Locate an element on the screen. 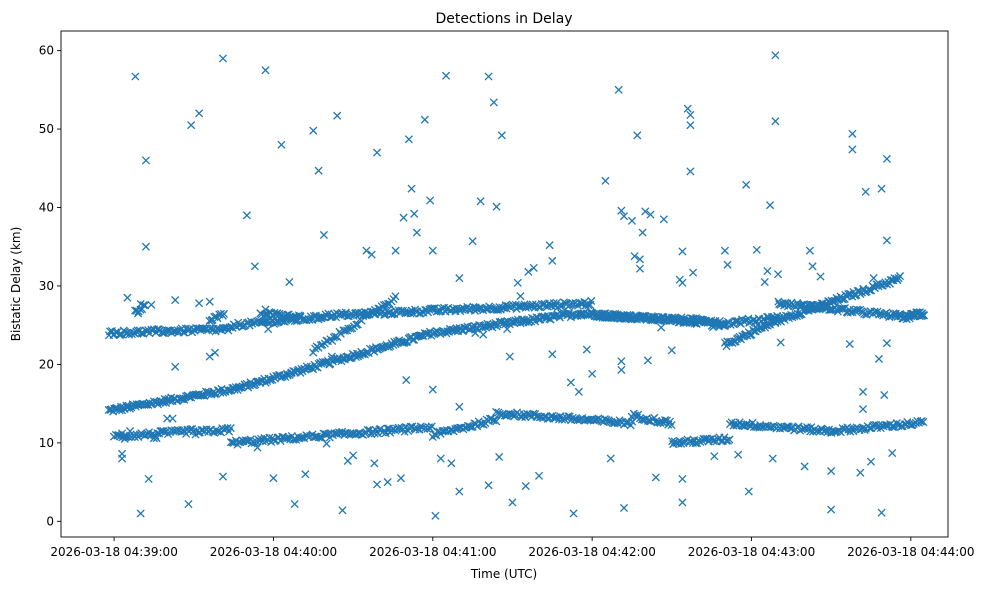 This screenshot has width=983, height=590. chart-title: Detections in Delay is located at coordinates (503, 19).